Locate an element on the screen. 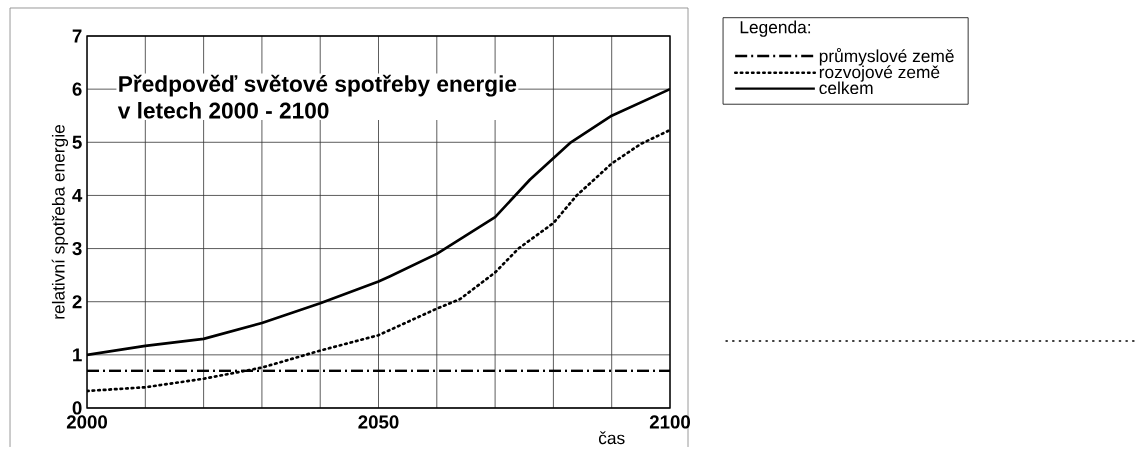  text: v letech 2000 - 2100 is located at coordinates (223, 110).